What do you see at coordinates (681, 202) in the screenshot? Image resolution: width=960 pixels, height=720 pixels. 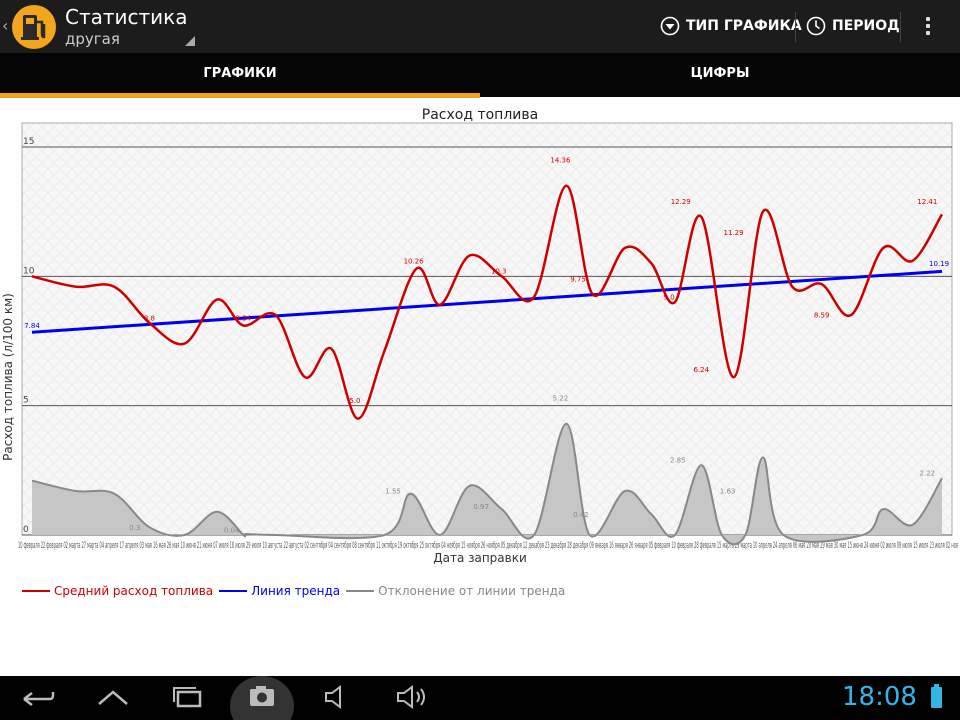 I see `avg-data-label: 12.29` at bounding box center [681, 202].